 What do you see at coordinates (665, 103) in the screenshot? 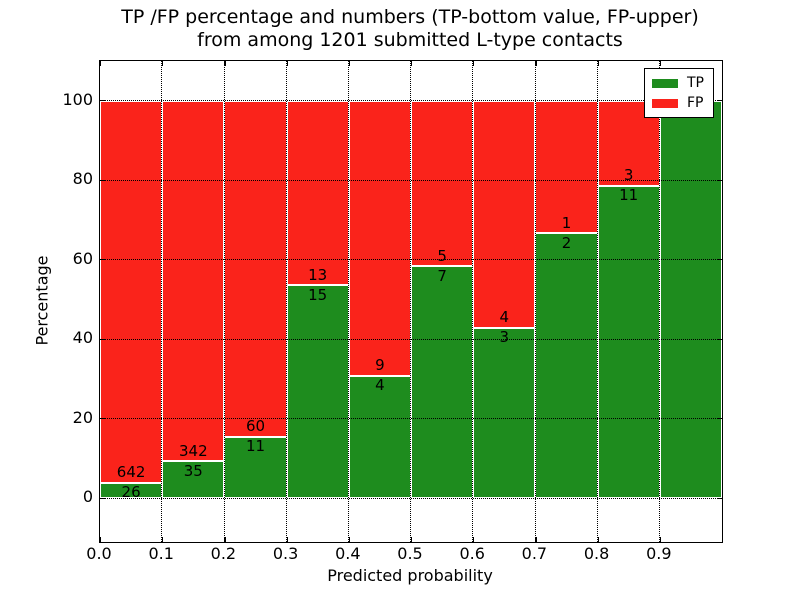
I see `legend-swatch-fp` at bounding box center [665, 103].